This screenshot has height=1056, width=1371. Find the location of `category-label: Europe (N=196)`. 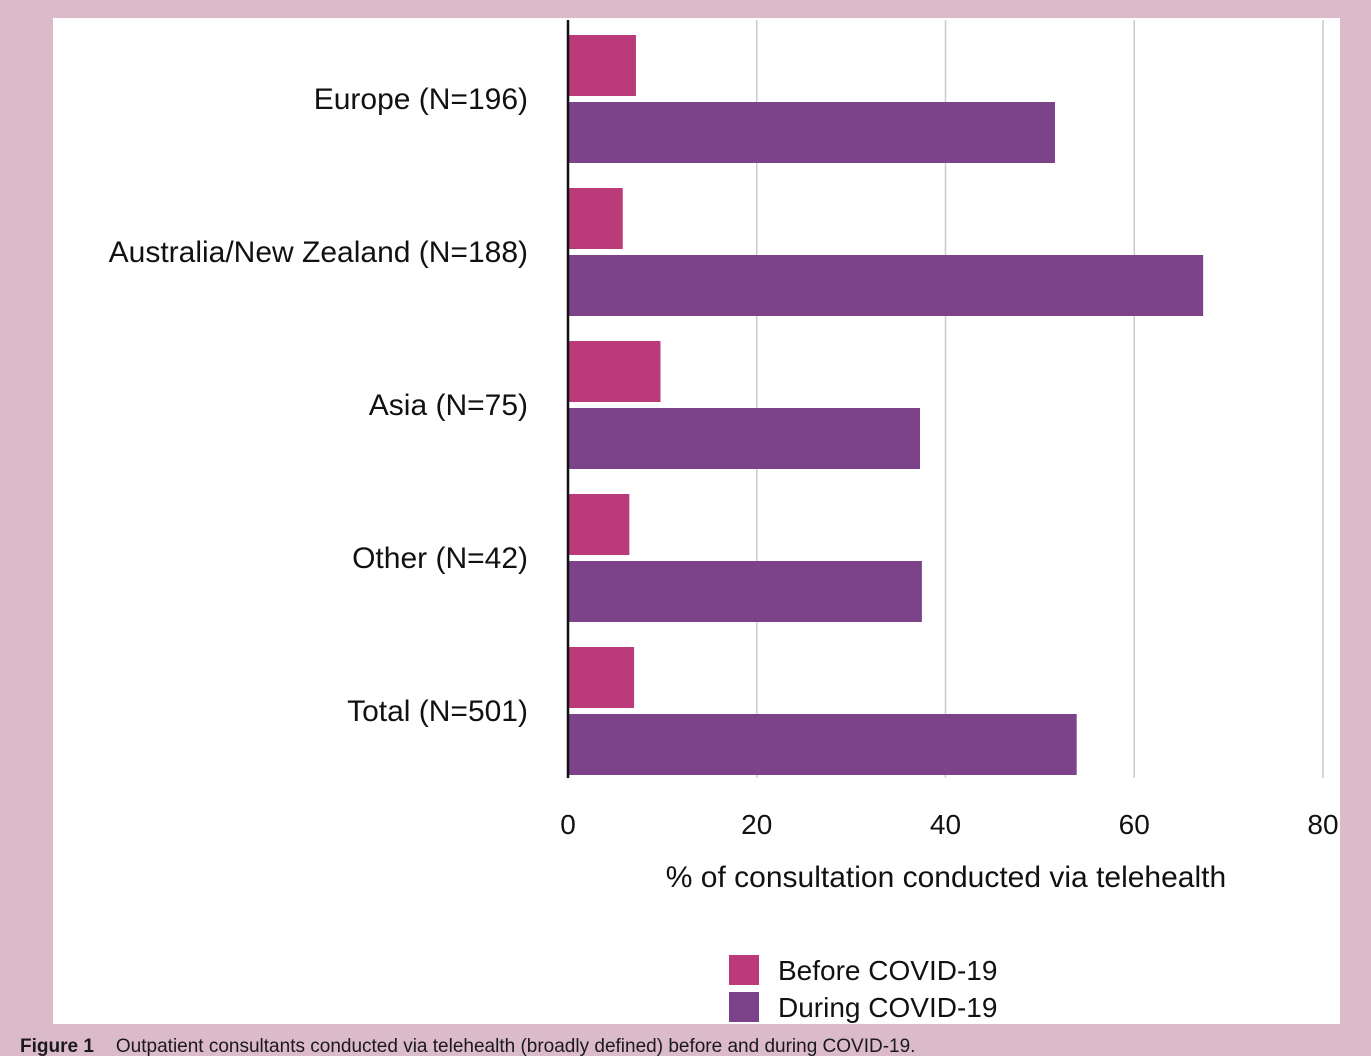

category-label: Europe (N=196) is located at coordinates (421, 99).